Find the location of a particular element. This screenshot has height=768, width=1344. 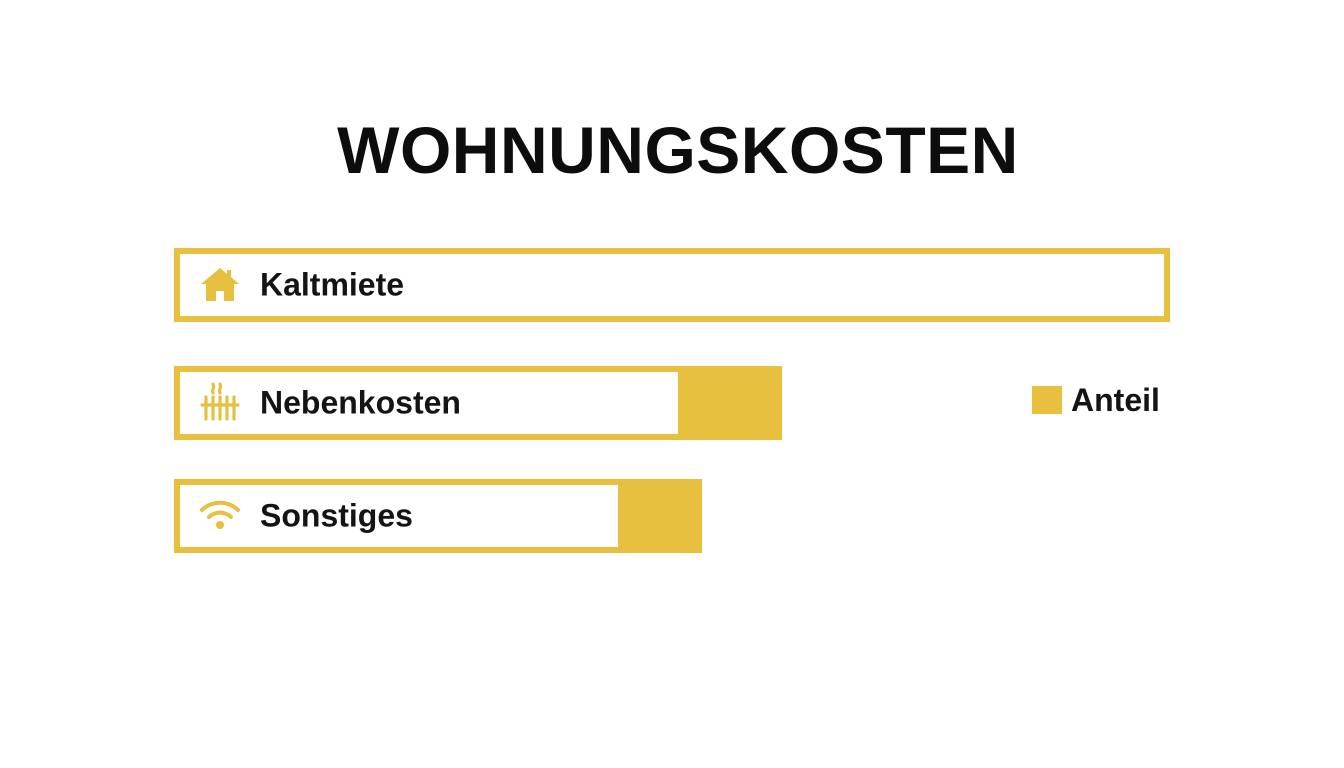

bar-label: Nebenkosten is located at coordinates (360, 402).